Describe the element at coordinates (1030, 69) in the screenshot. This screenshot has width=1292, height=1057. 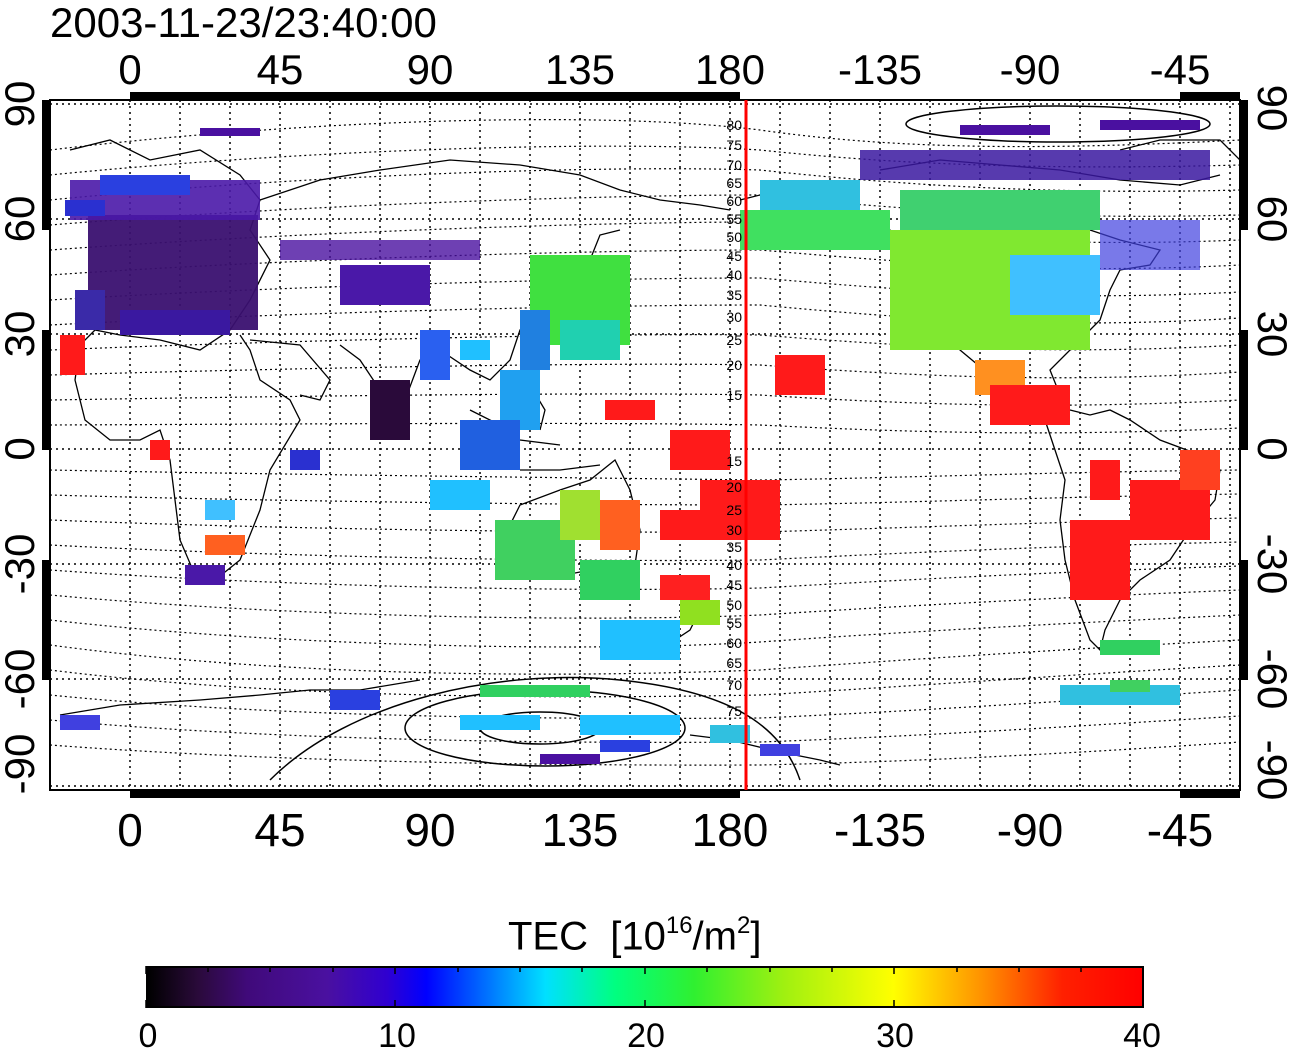
I see `x-tick-label-top: -90` at that location.